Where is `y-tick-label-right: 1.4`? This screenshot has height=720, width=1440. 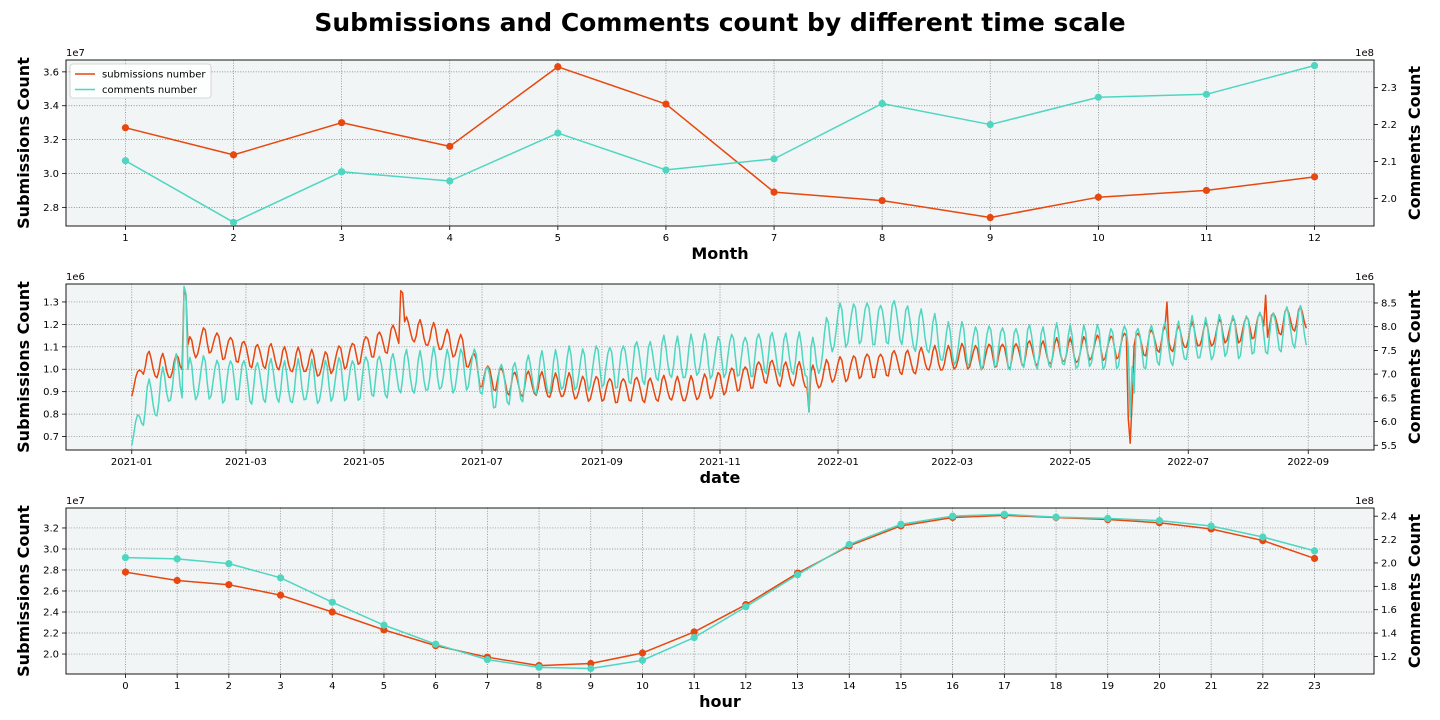 y-tick-label-right: 1.4 is located at coordinates (1389, 634).